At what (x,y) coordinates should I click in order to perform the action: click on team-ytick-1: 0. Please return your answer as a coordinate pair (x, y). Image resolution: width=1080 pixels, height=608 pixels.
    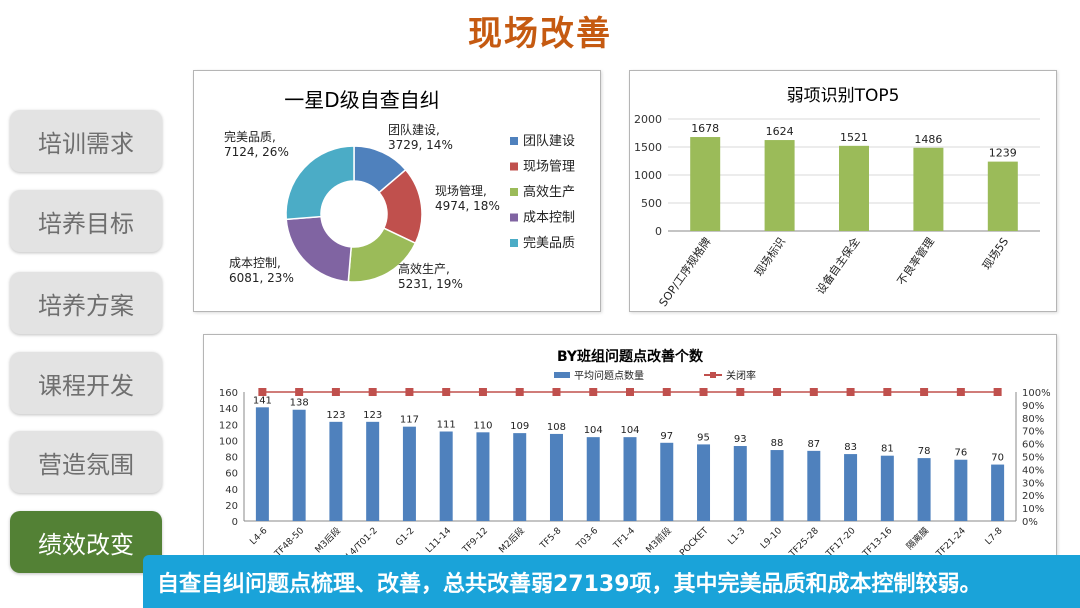
    Looking at the image, I should click on (235, 522).